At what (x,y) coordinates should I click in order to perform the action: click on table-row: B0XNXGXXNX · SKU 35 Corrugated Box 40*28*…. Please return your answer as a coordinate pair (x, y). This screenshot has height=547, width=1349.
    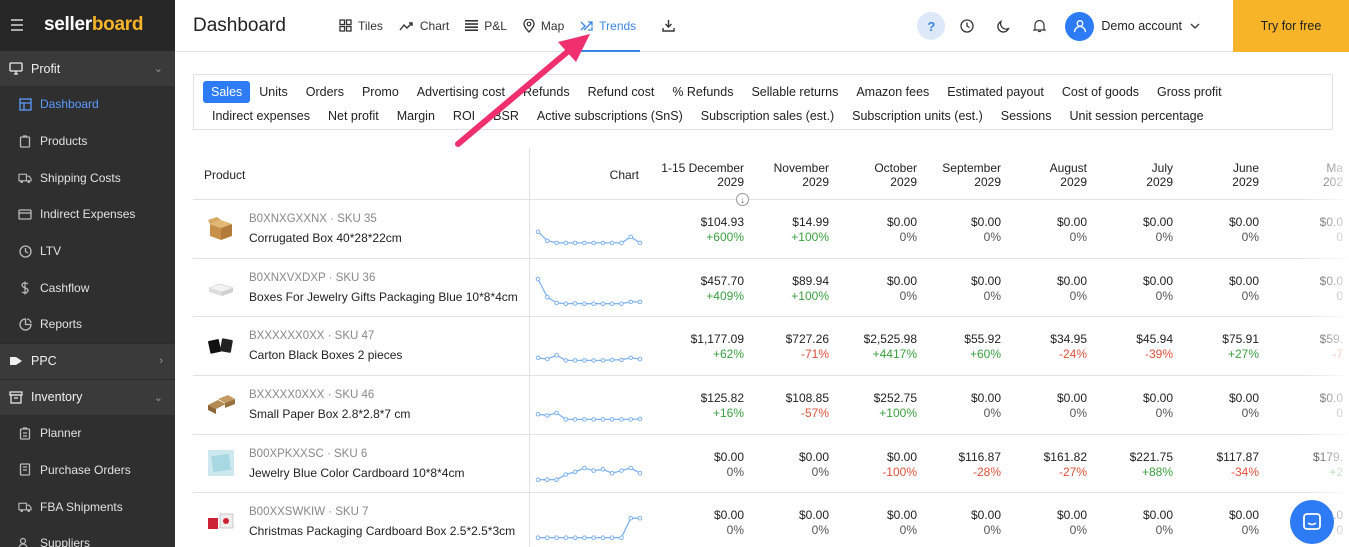
    Looking at the image, I should click on (771, 229).